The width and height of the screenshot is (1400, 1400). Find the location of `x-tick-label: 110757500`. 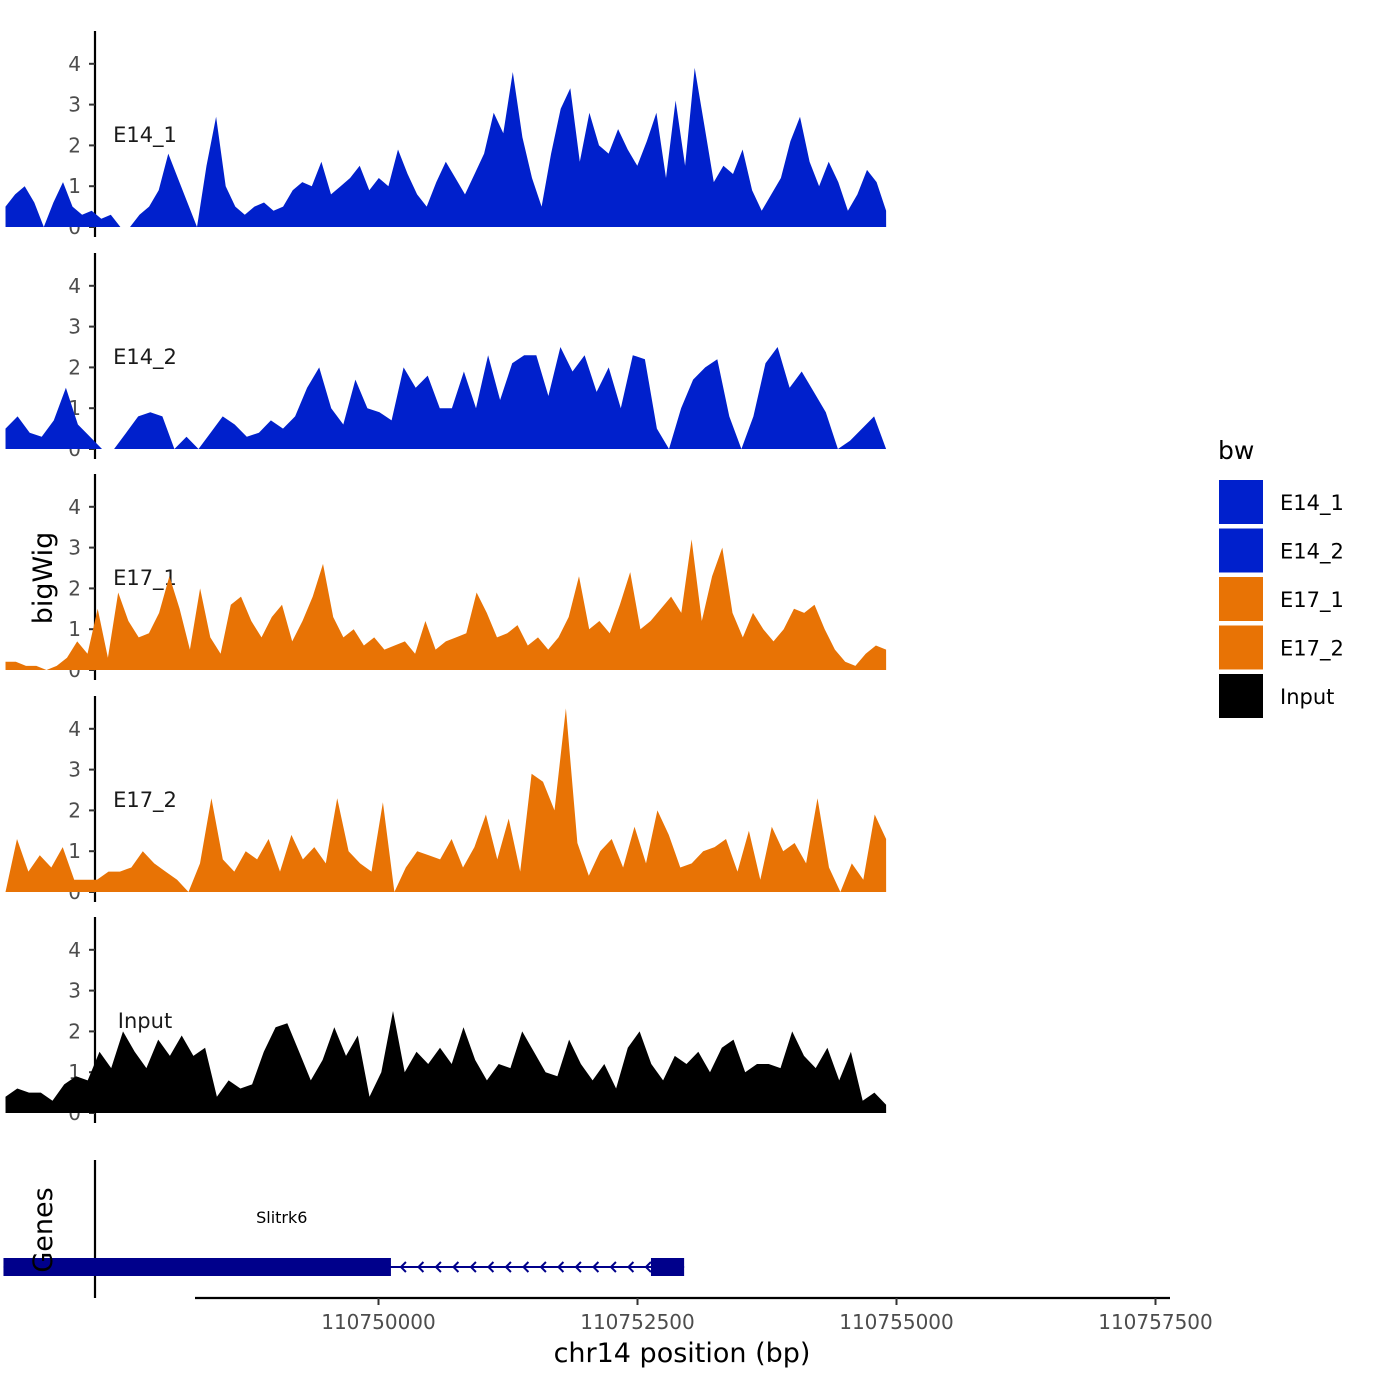

x-tick-label: 110757500 is located at coordinates (1155, 1322).